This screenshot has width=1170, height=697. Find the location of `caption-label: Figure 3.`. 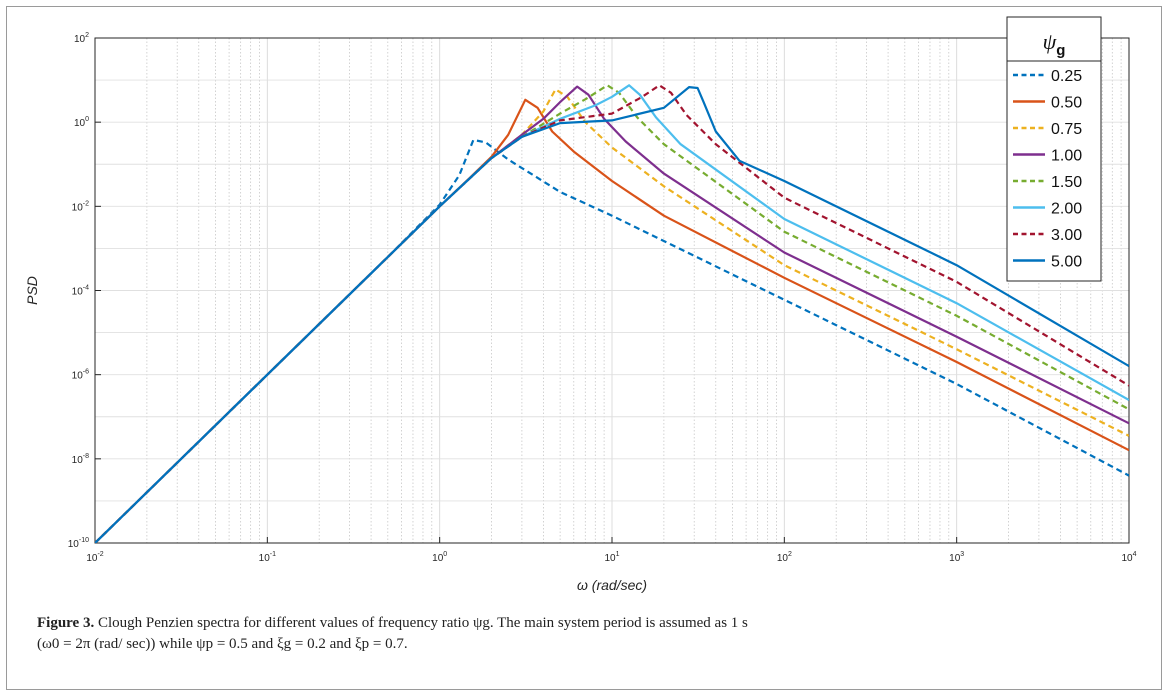

caption-label: Figure 3. is located at coordinates (66, 623).